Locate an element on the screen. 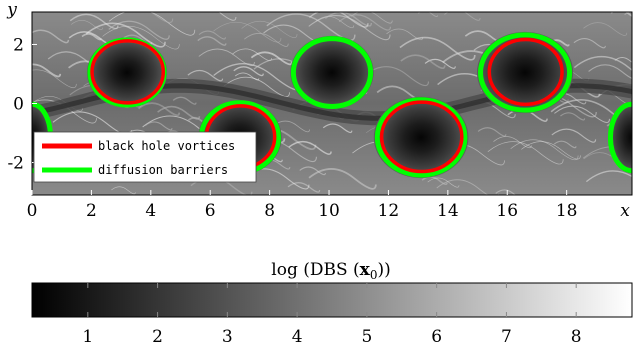 This screenshot has width=633, height=354. colorbar-tick-label: 5 is located at coordinates (366, 337).